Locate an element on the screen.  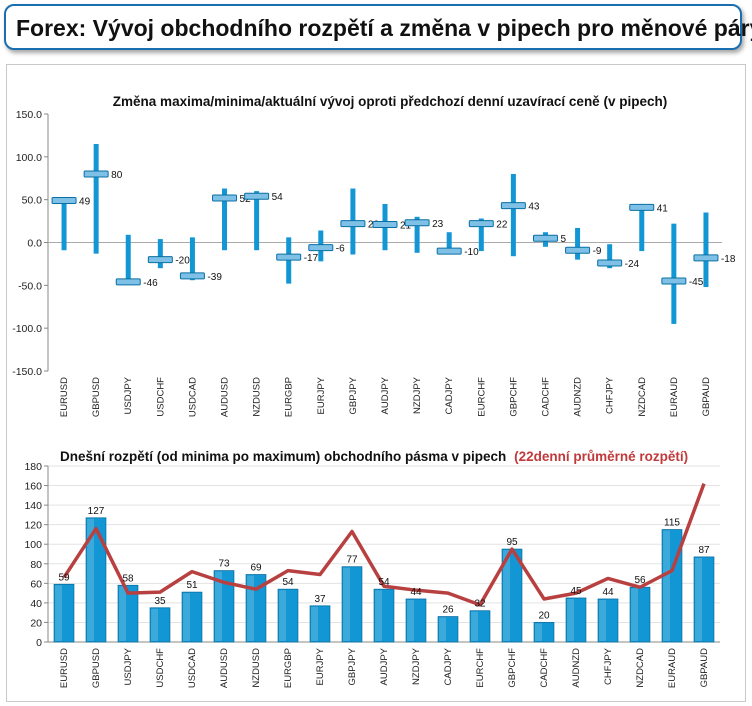
current-value-label: -9 is located at coordinates (597, 251).